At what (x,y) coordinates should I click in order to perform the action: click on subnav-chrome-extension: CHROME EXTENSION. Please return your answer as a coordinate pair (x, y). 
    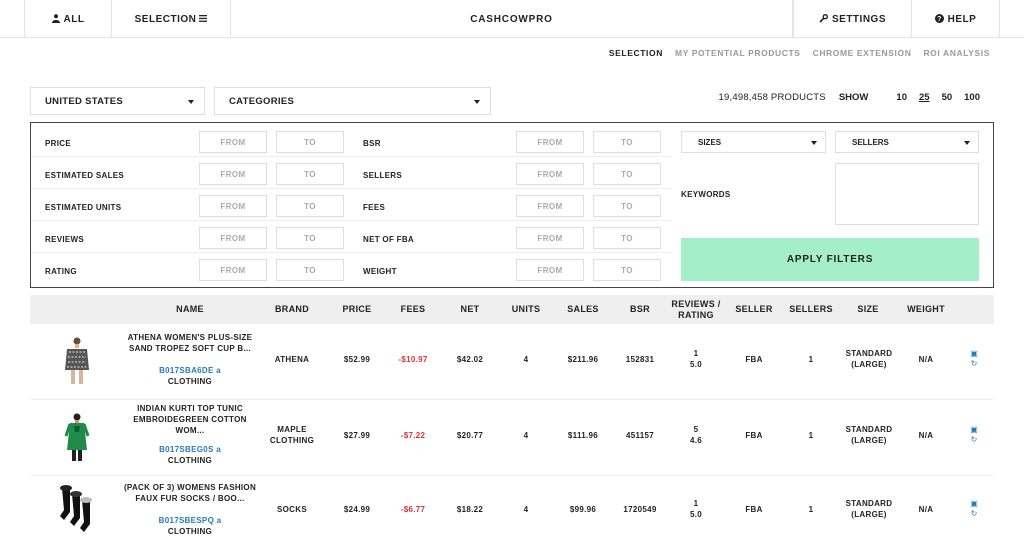
    Looking at the image, I should click on (862, 53).